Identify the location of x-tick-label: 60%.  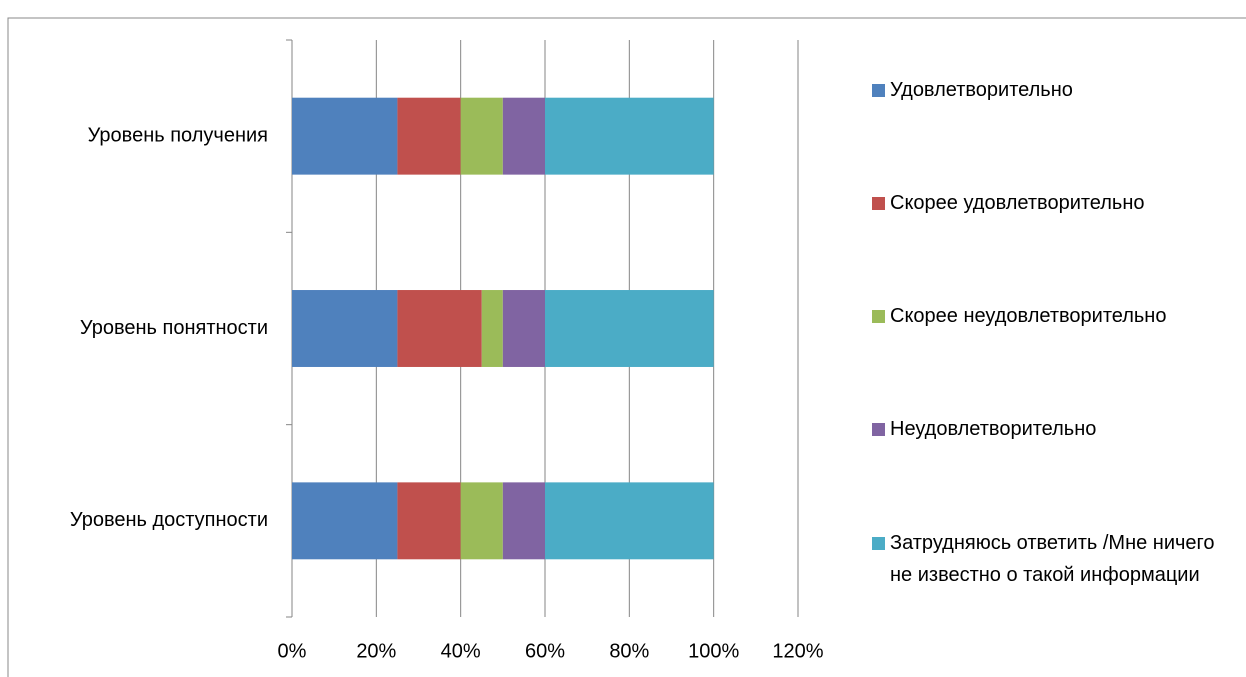
(545, 651).